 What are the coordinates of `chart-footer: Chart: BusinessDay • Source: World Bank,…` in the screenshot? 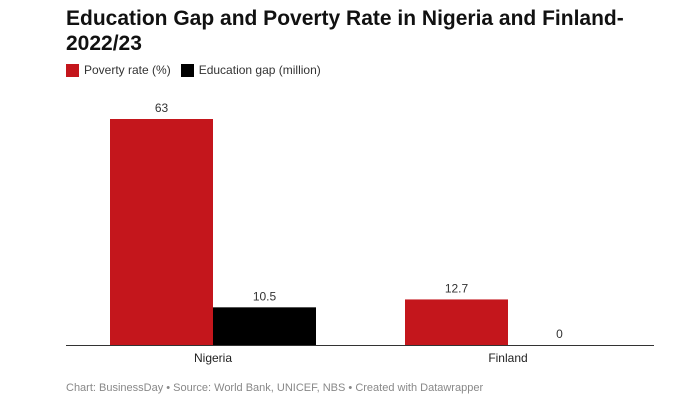 It's located at (275, 388).